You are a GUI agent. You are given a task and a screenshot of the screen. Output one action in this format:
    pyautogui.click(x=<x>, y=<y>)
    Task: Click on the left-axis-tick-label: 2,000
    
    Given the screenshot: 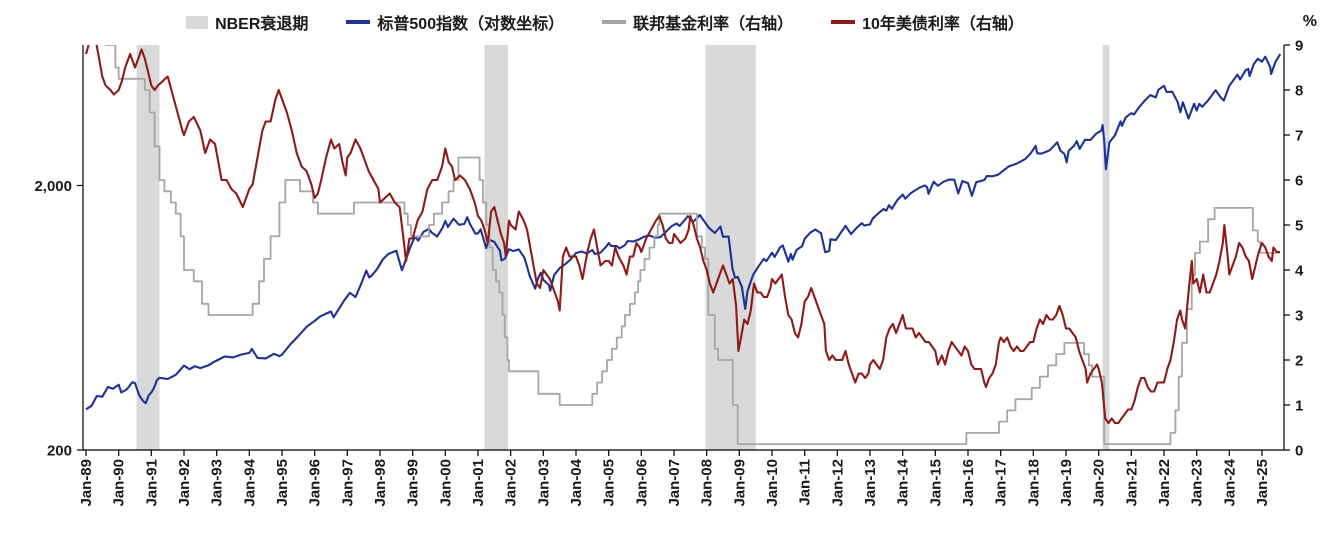 What is the action you would take?
    pyautogui.click(x=53, y=186)
    